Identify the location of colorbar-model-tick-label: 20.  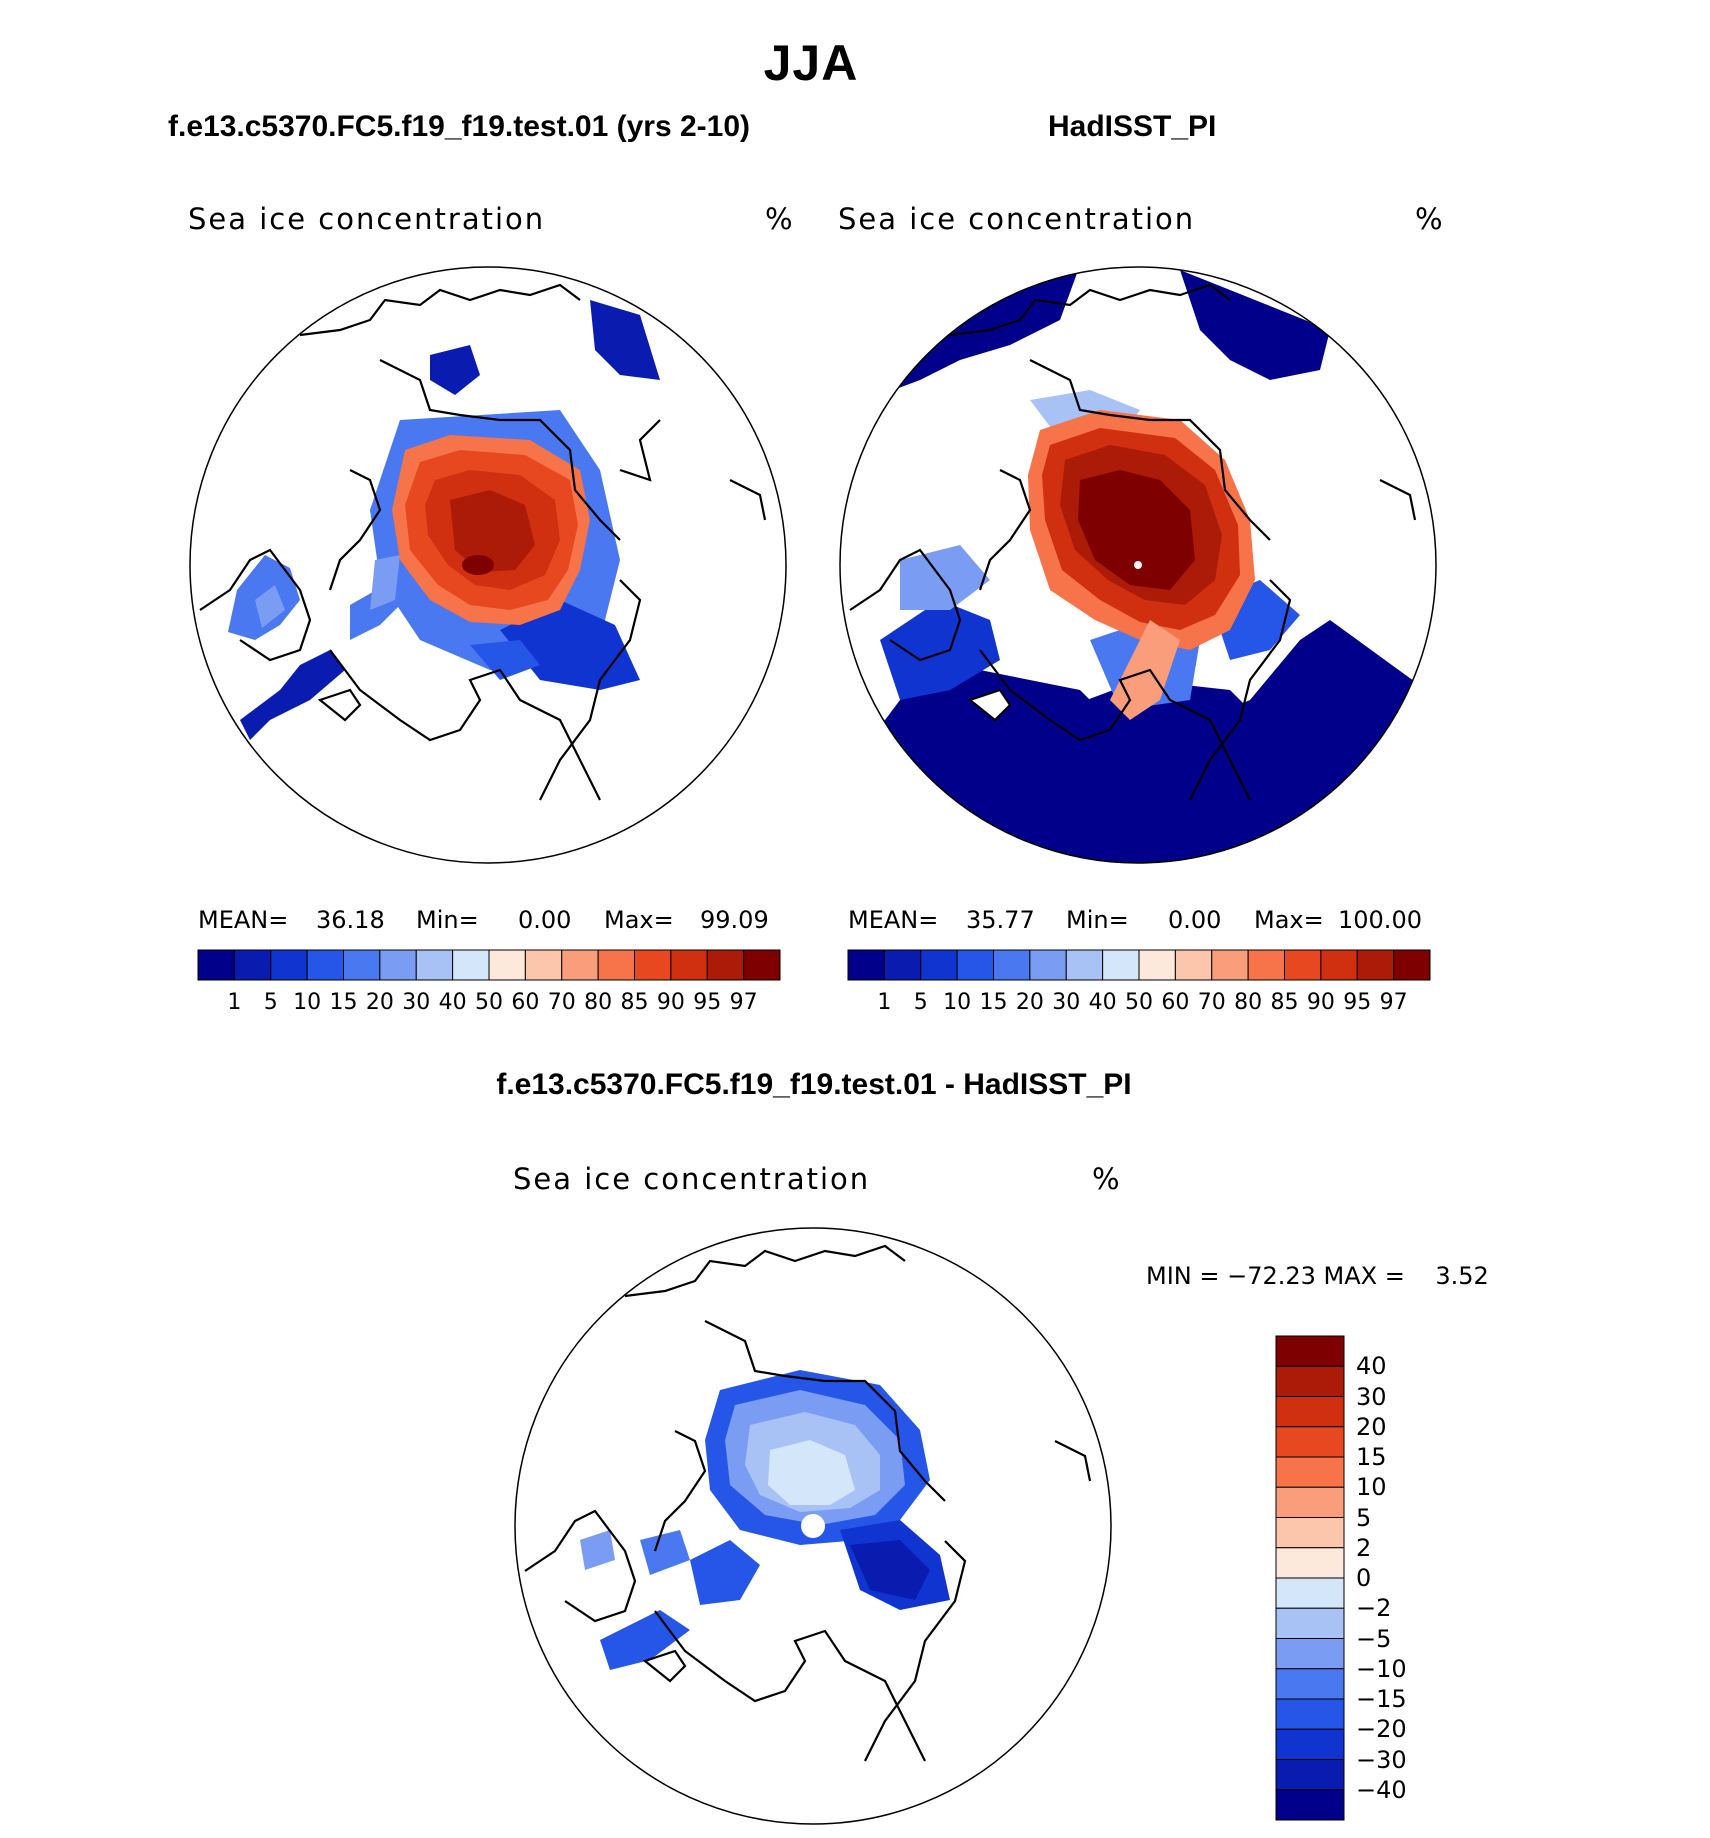
(379, 1002).